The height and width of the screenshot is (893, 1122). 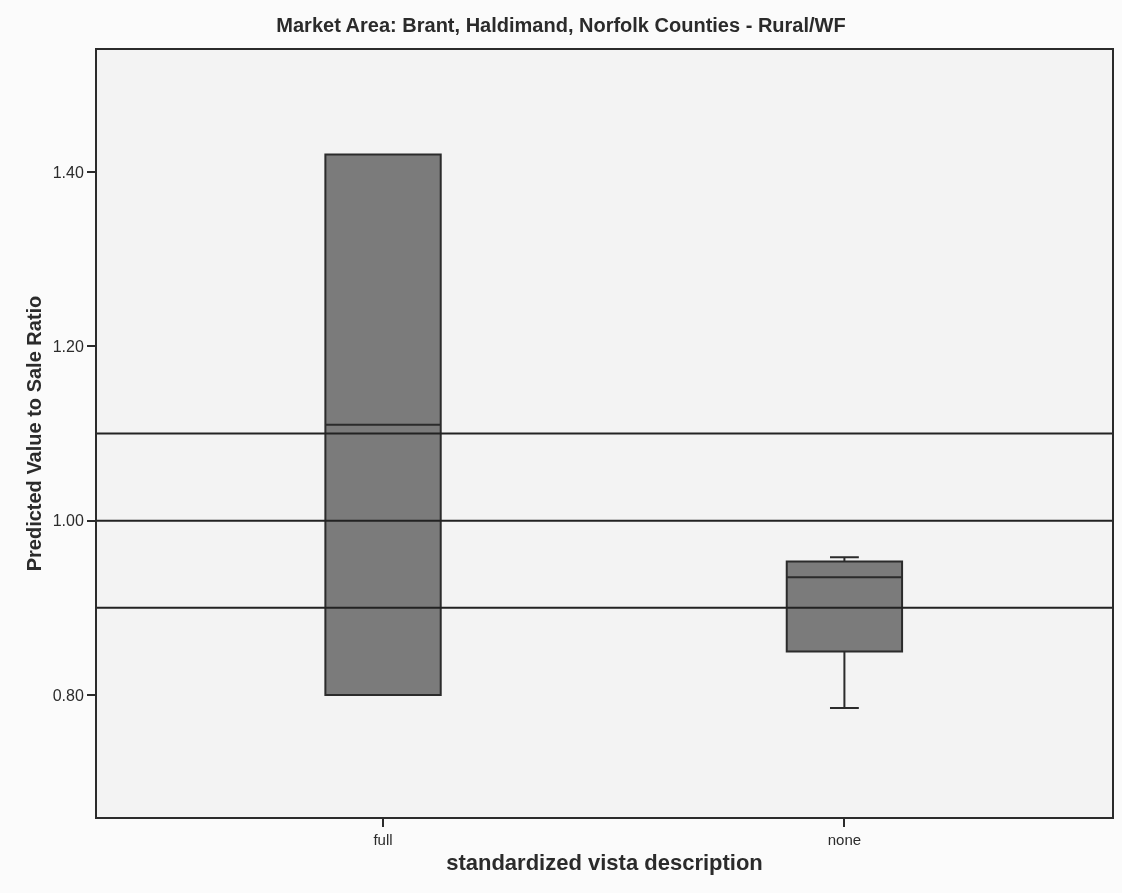 What do you see at coordinates (33, 433) in the screenshot?
I see `y-axis-title: Predicted Value to Sale Ratio` at bounding box center [33, 433].